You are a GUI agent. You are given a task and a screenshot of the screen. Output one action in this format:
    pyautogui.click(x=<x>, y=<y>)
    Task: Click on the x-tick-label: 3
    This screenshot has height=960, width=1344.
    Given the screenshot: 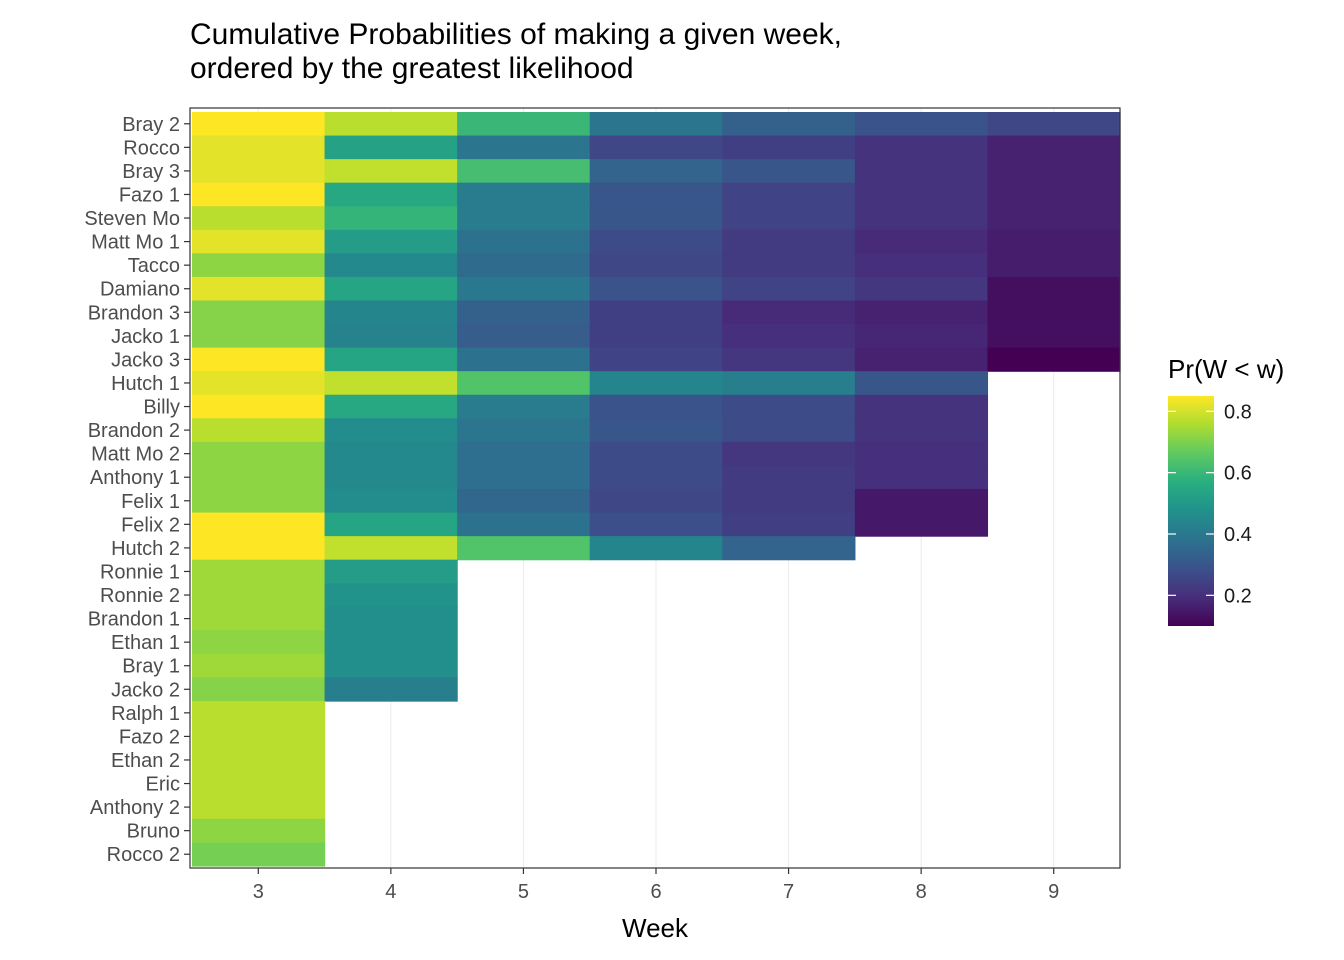 What is the action you would take?
    pyautogui.click(x=258, y=892)
    